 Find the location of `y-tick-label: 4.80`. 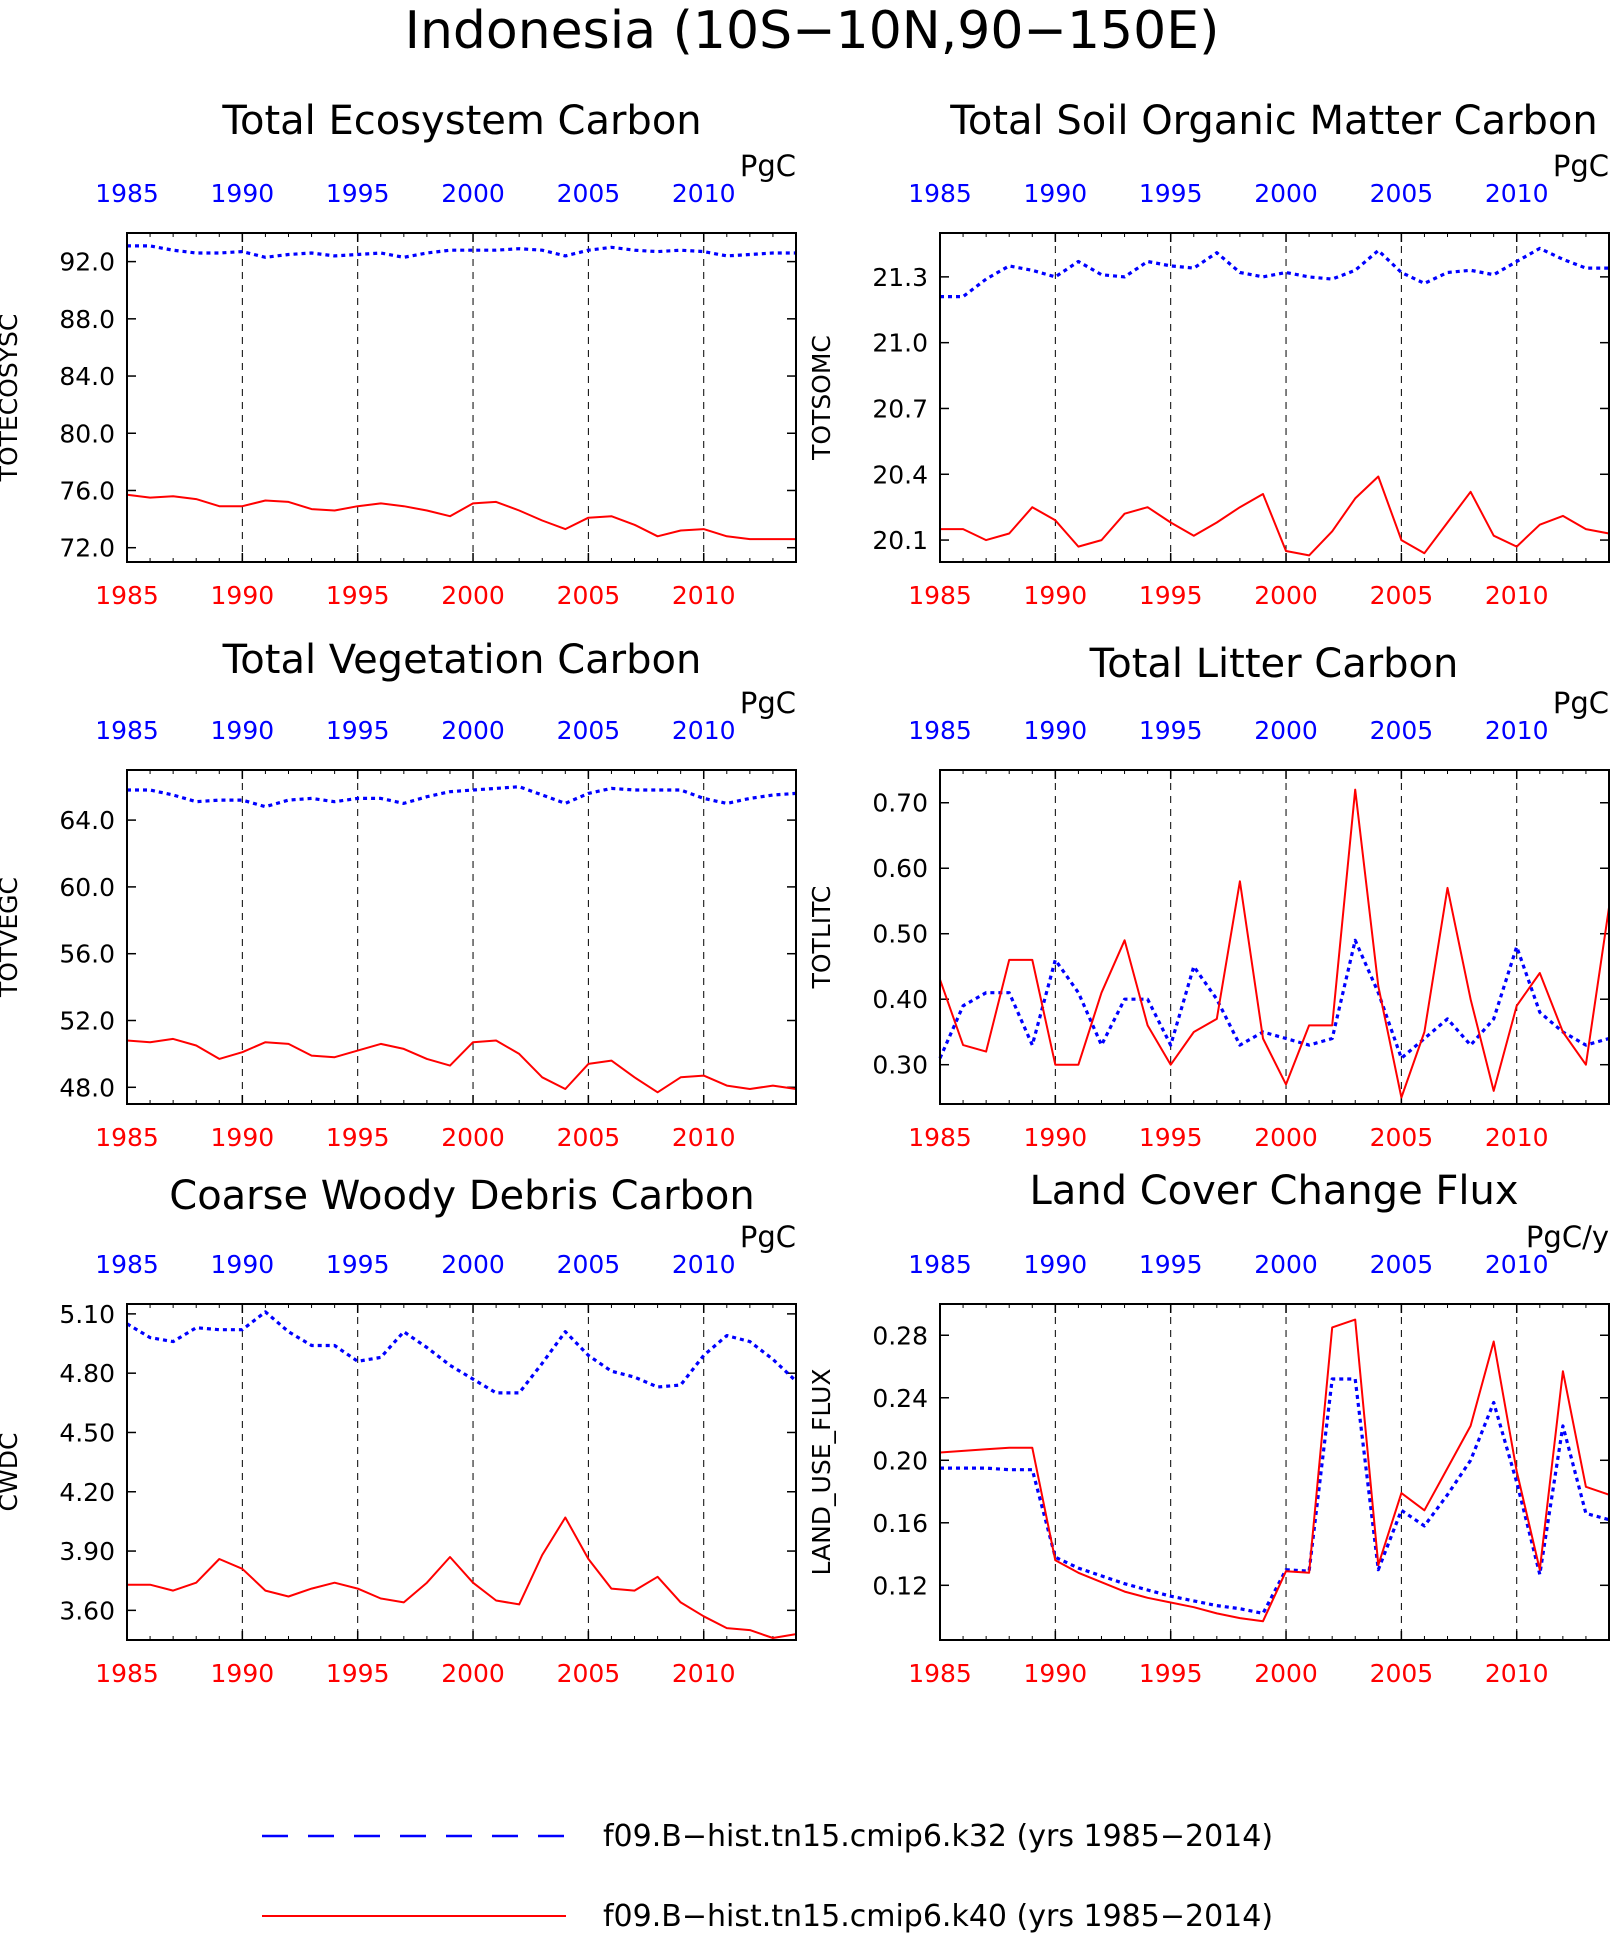

y-tick-label: 4.80 is located at coordinates (87, 1373).